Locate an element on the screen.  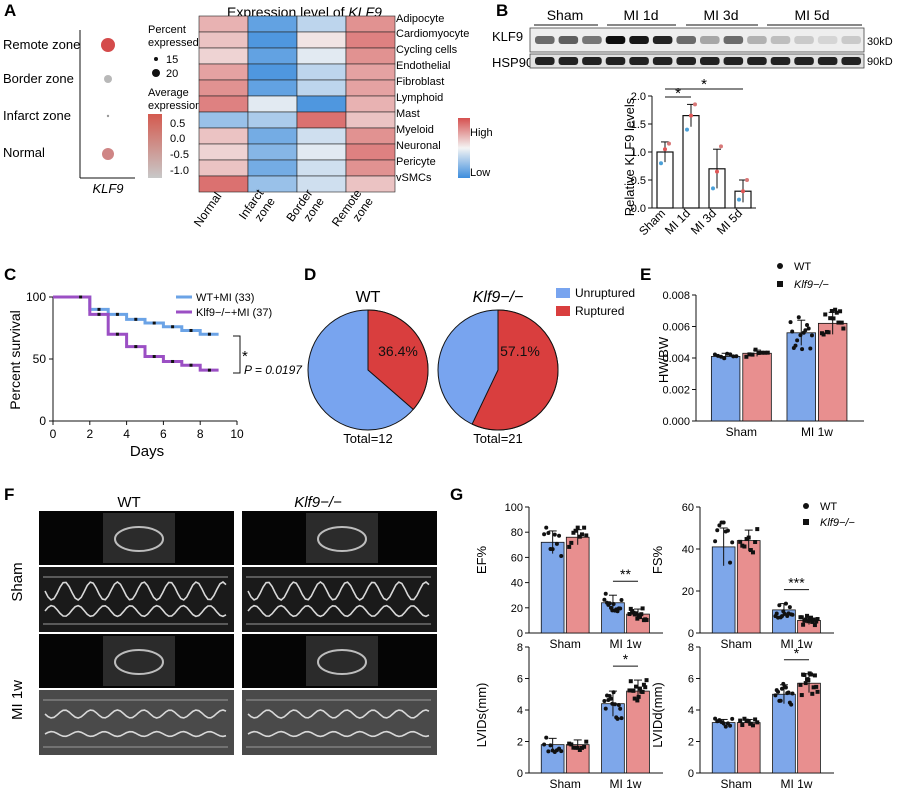
g-subchart: 0 2 4 6 8 Sham MI 1w * is located at coordinates (590, 716).